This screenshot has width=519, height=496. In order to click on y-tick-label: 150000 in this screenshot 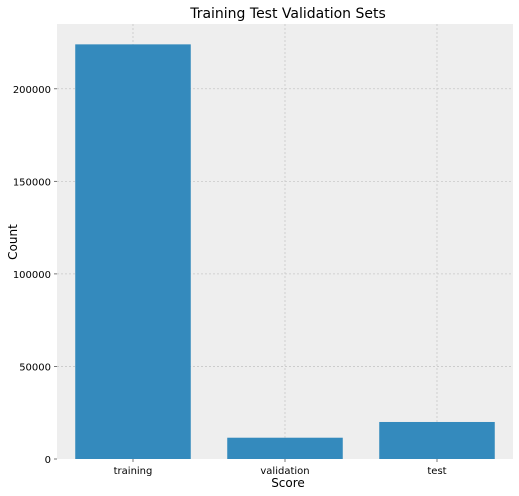, I will do `click(32, 182)`.